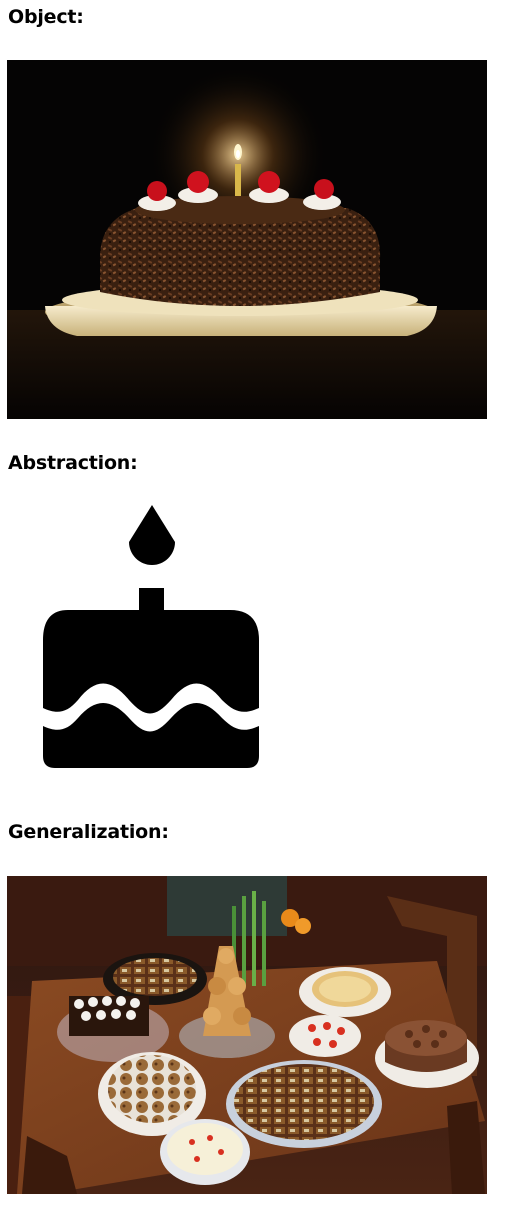 Image resolution: width=514 pixels, height=1207 pixels. What do you see at coordinates (46, 17) in the screenshot?
I see `heading-object: Object:` at bounding box center [46, 17].